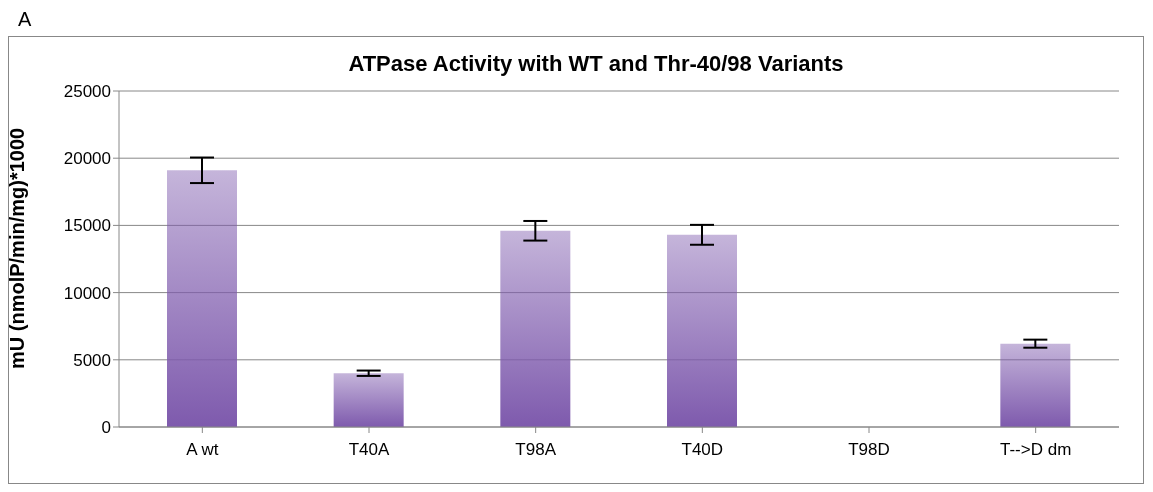 This screenshot has height=492, width=1153. I want to click on x-tick-label: T40A, so click(369, 450).